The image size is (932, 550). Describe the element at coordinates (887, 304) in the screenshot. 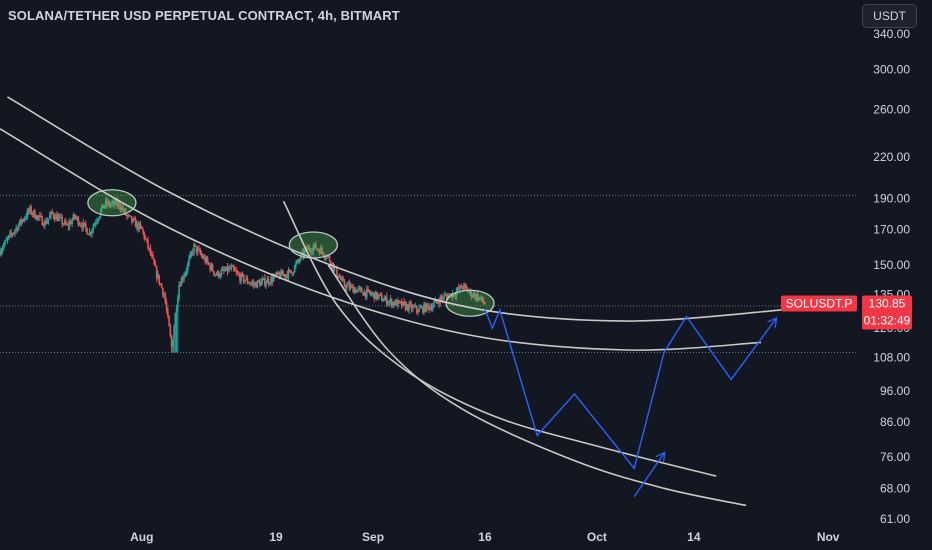

I see `price-tag-value: 130.85` at that location.